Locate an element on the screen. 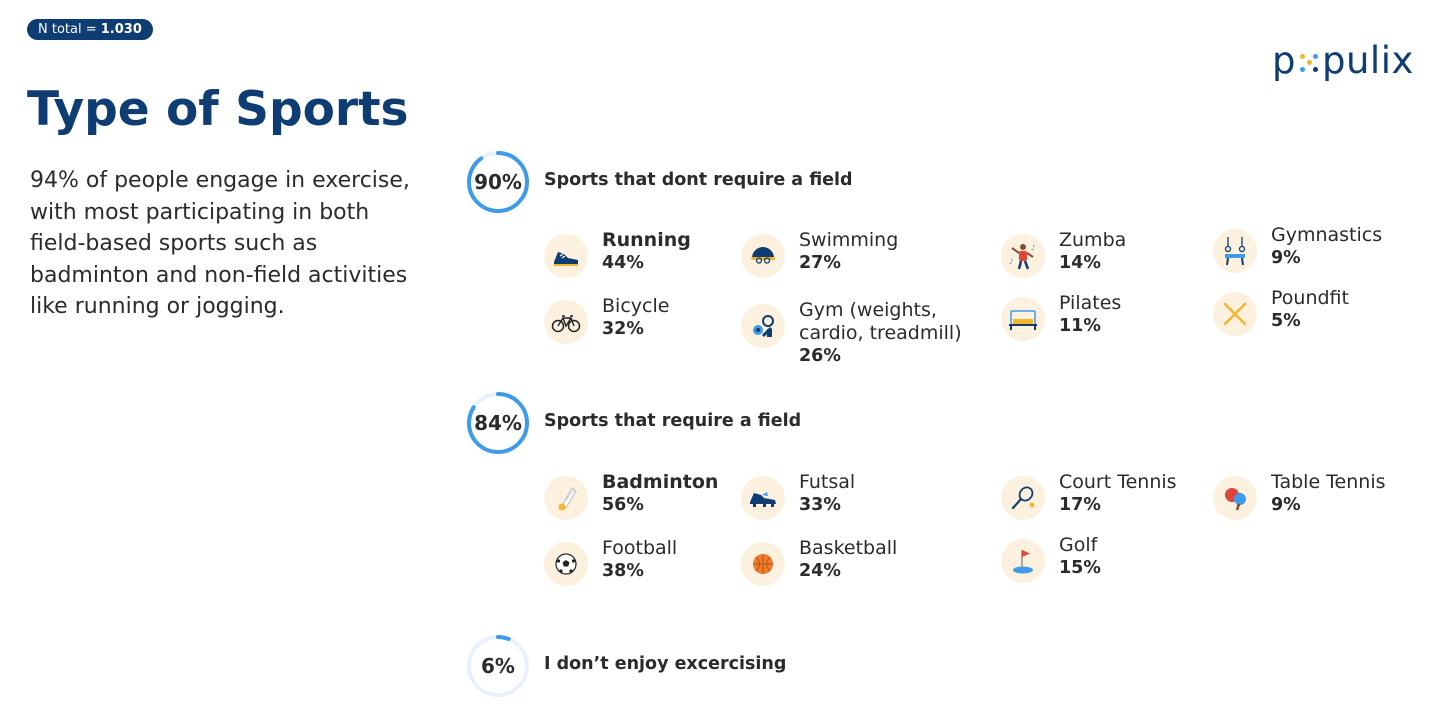 The height and width of the screenshot is (707, 1442). soccer-ball-icon is located at coordinates (566, 564).